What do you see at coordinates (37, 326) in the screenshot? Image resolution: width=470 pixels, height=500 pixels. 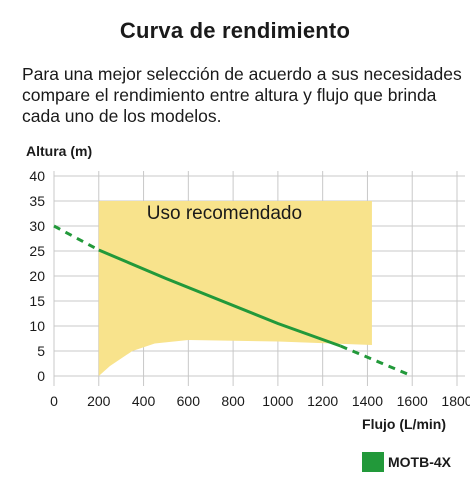 I see `y-tick-label: 10` at bounding box center [37, 326].